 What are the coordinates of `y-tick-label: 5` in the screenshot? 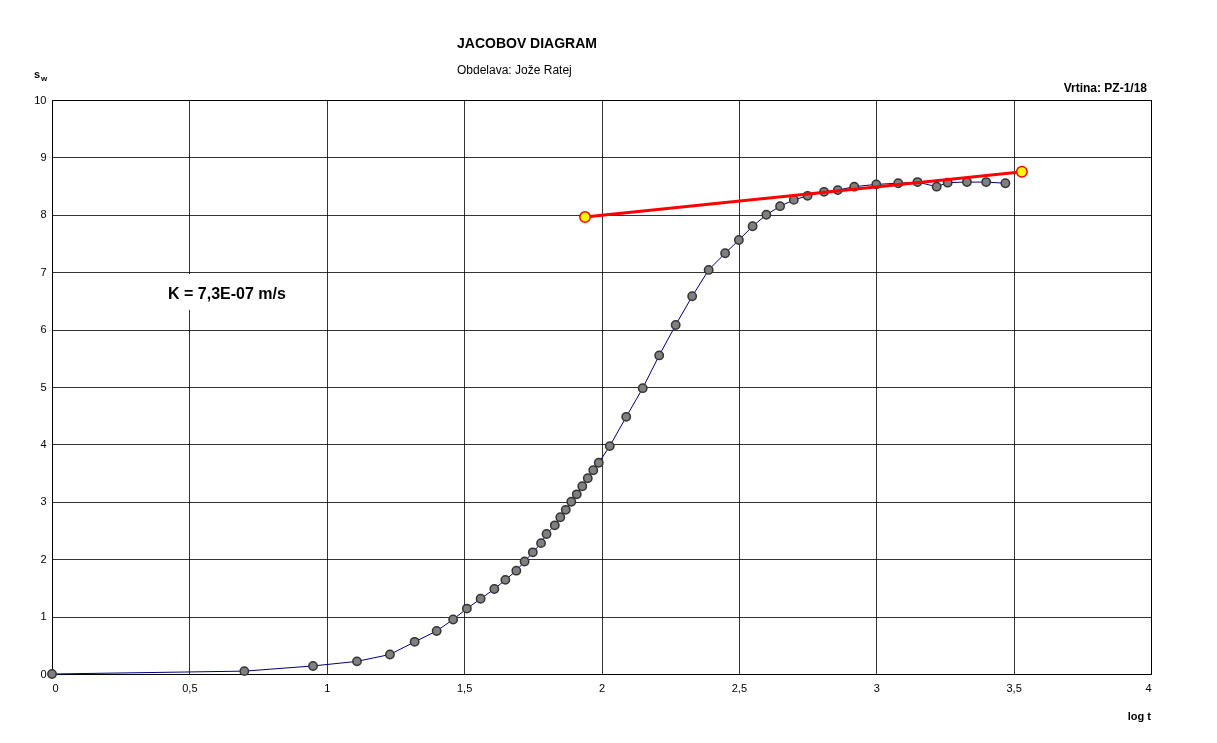 It's located at (43, 386).